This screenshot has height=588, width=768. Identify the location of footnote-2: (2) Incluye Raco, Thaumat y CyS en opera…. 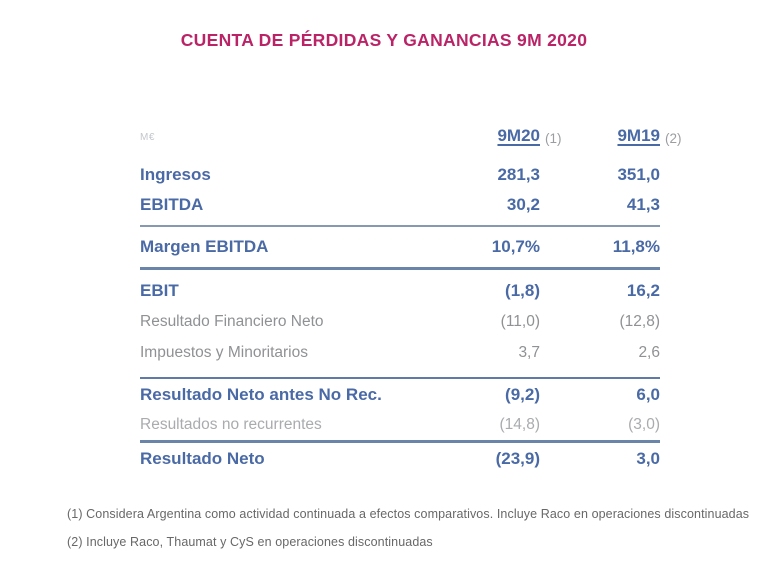
(250, 542).